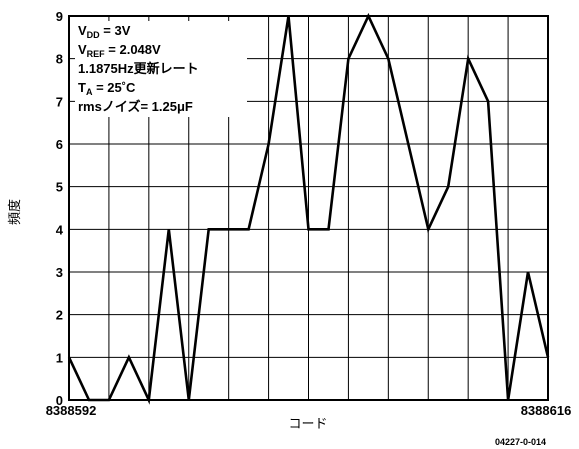 The height and width of the screenshot is (449, 579). Describe the element at coordinates (138, 68) in the screenshot. I see `annotation-rate: 1.1875Hz更新レート` at that location.